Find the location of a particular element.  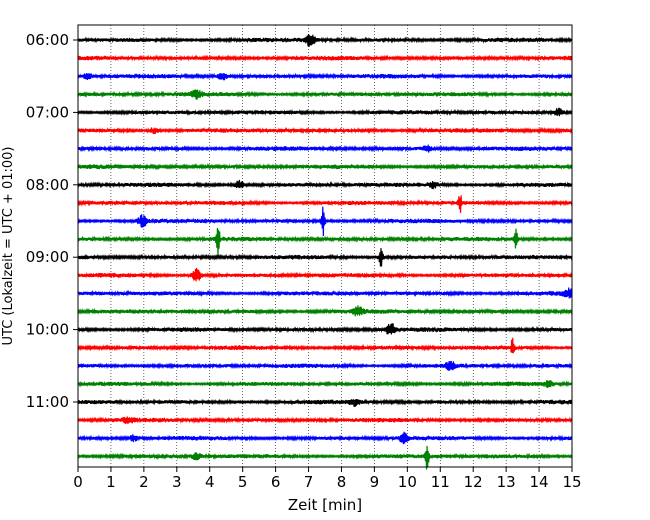

y-tick-label-1000: 10:00 is located at coordinates (47, 330).